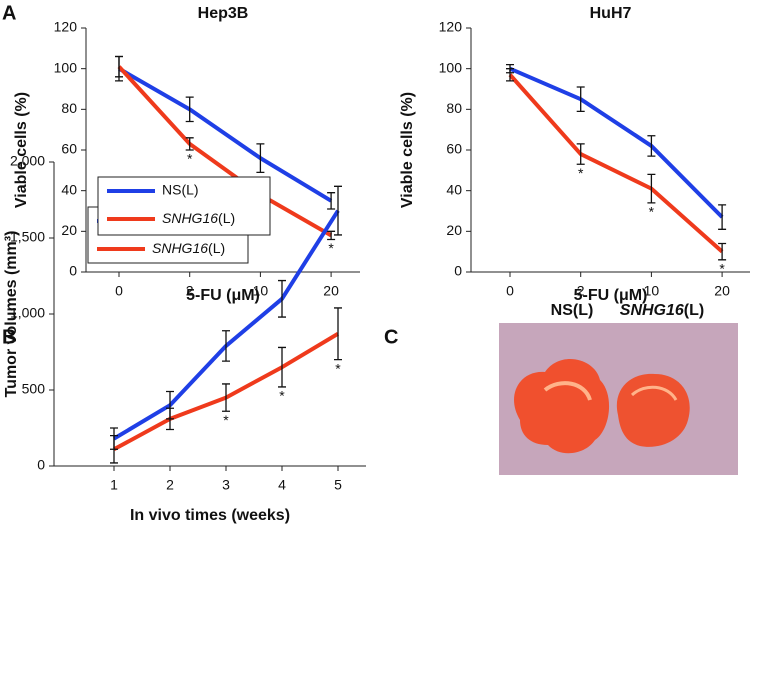  I want to click on chart-title: Hep3B, so click(223, 13).